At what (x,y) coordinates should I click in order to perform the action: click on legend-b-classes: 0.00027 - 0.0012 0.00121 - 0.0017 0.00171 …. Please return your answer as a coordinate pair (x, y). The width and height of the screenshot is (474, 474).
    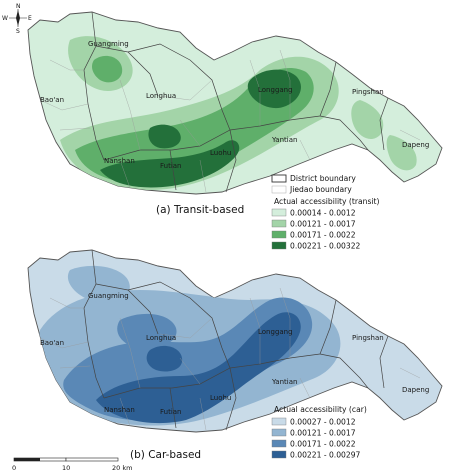
    Looking at the image, I should click on (316, 438).